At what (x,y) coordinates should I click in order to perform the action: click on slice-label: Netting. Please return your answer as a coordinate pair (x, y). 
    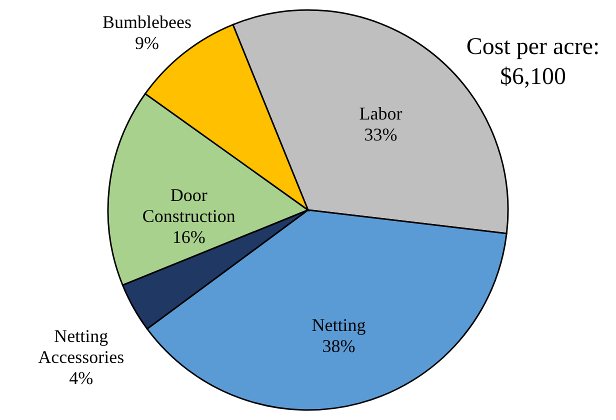
    Looking at the image, I should click on (339, 324).